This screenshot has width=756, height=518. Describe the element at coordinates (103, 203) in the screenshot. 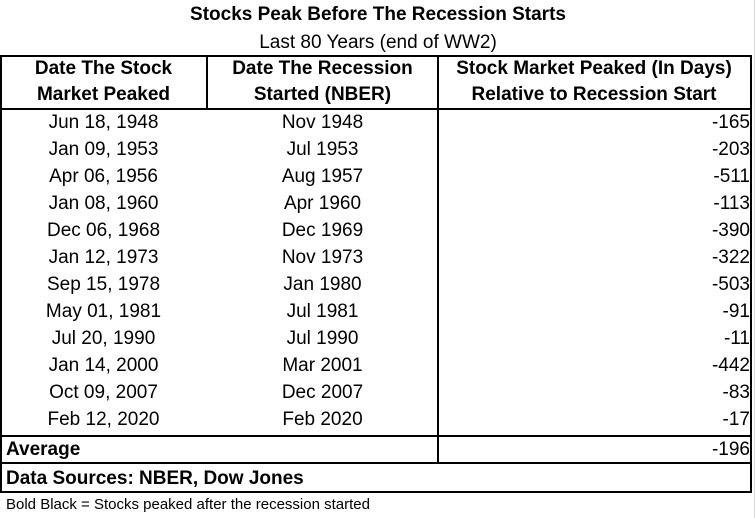

I see `cell-stock-peak: Jan 08, 1960` at that location.